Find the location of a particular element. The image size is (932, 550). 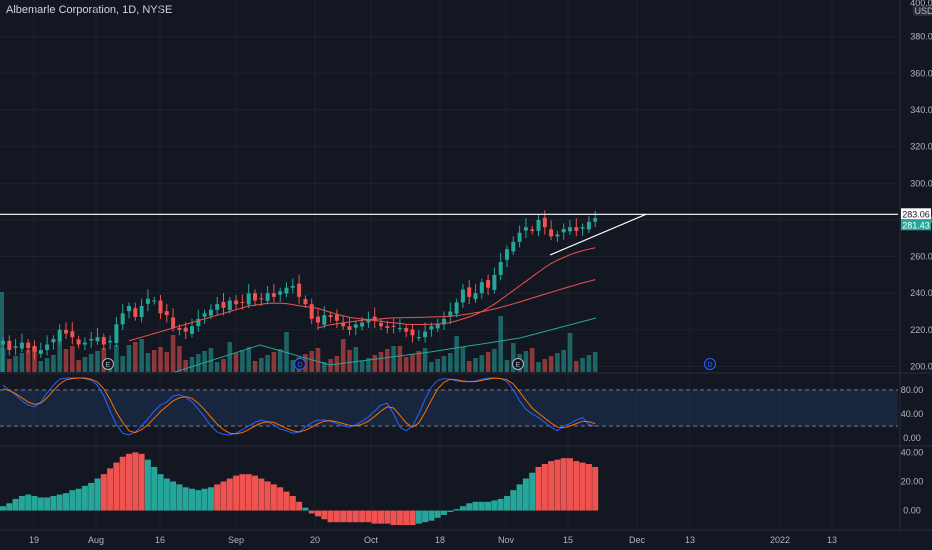

histogram-tick-label: 20.00 is located at coordinates (912, 481).